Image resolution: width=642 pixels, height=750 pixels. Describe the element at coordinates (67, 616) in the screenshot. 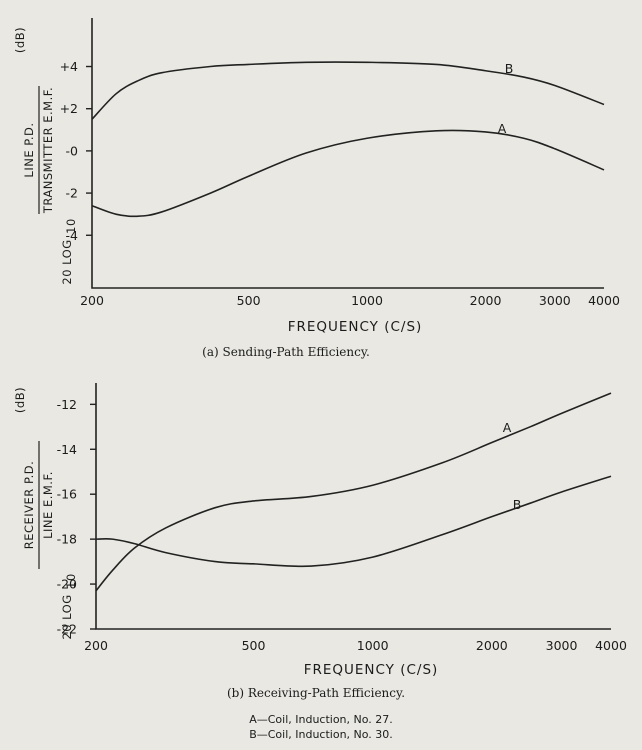

I see `chart-receiving-y-label-prefix: 20 LOG` at that location.